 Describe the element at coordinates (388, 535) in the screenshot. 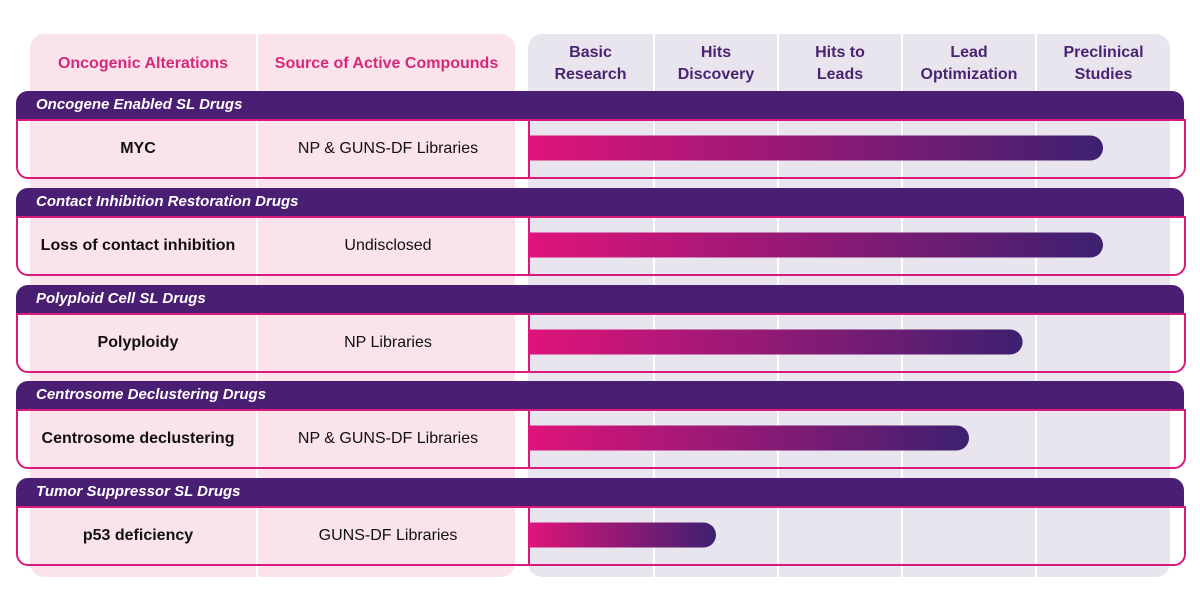

I see `source-label: GUNS-DF Libraries` at that location.